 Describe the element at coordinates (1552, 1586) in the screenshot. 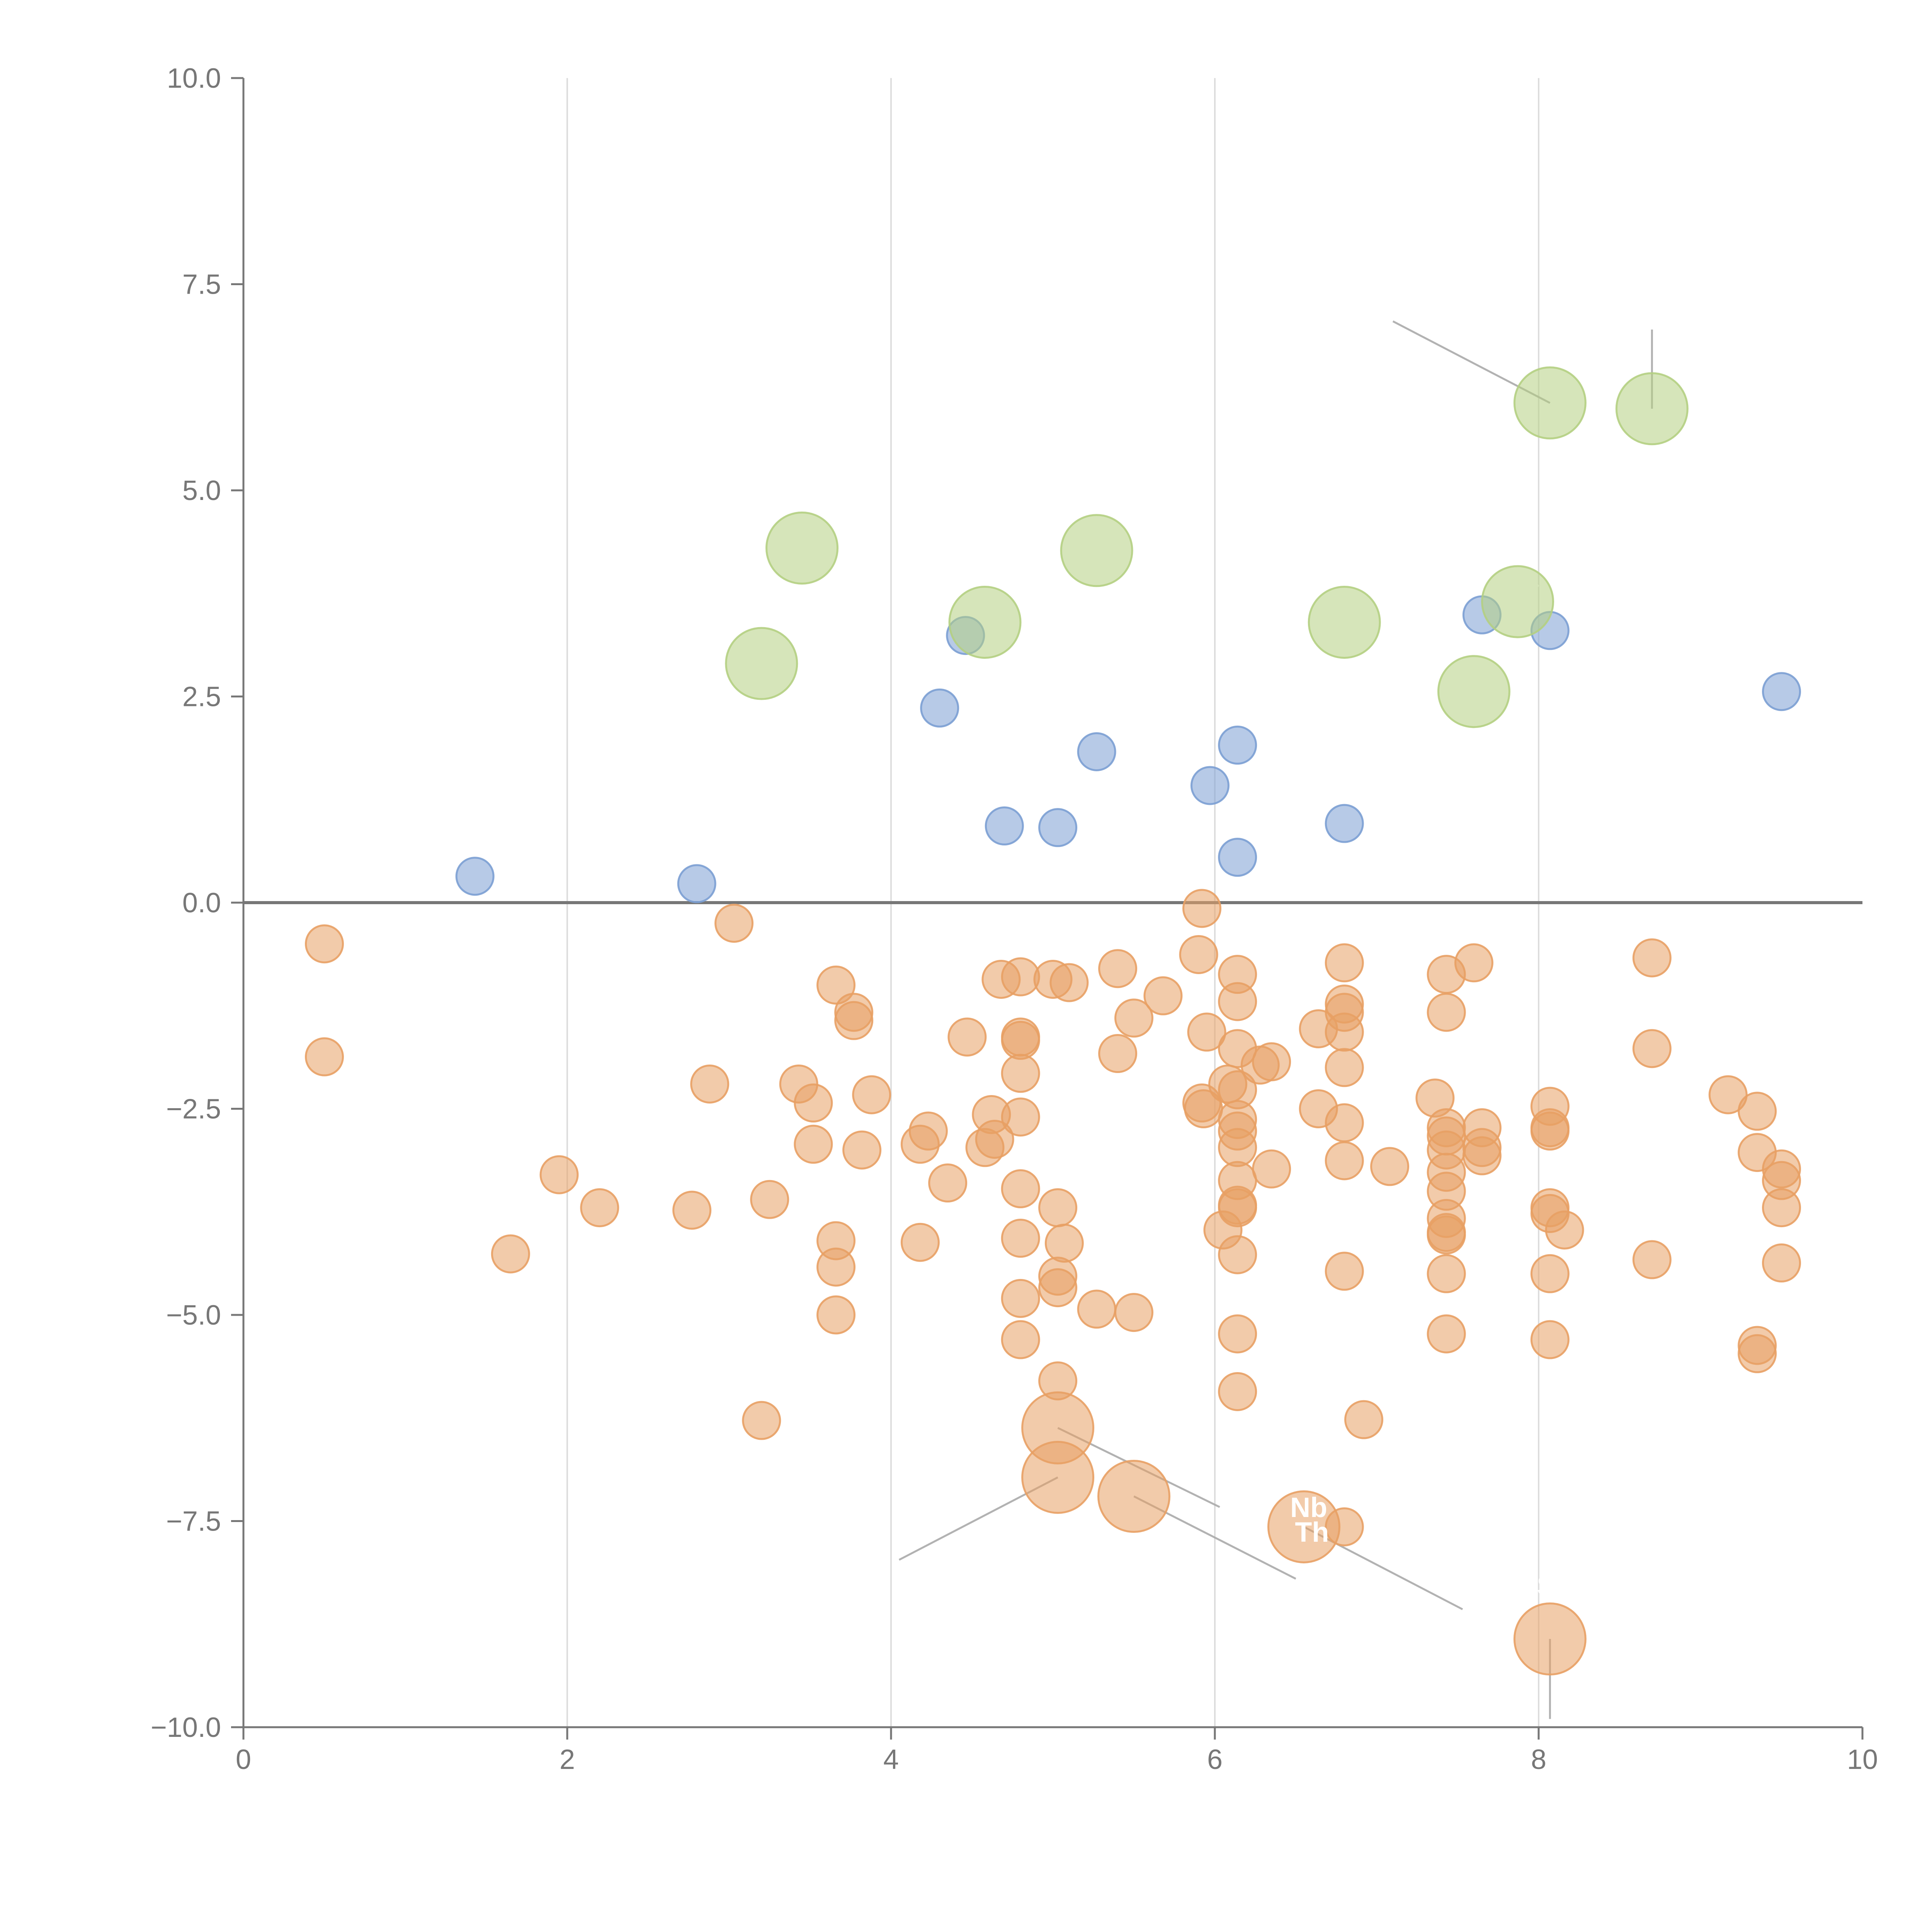

I see `annotation-label-2: Sr` at that location.